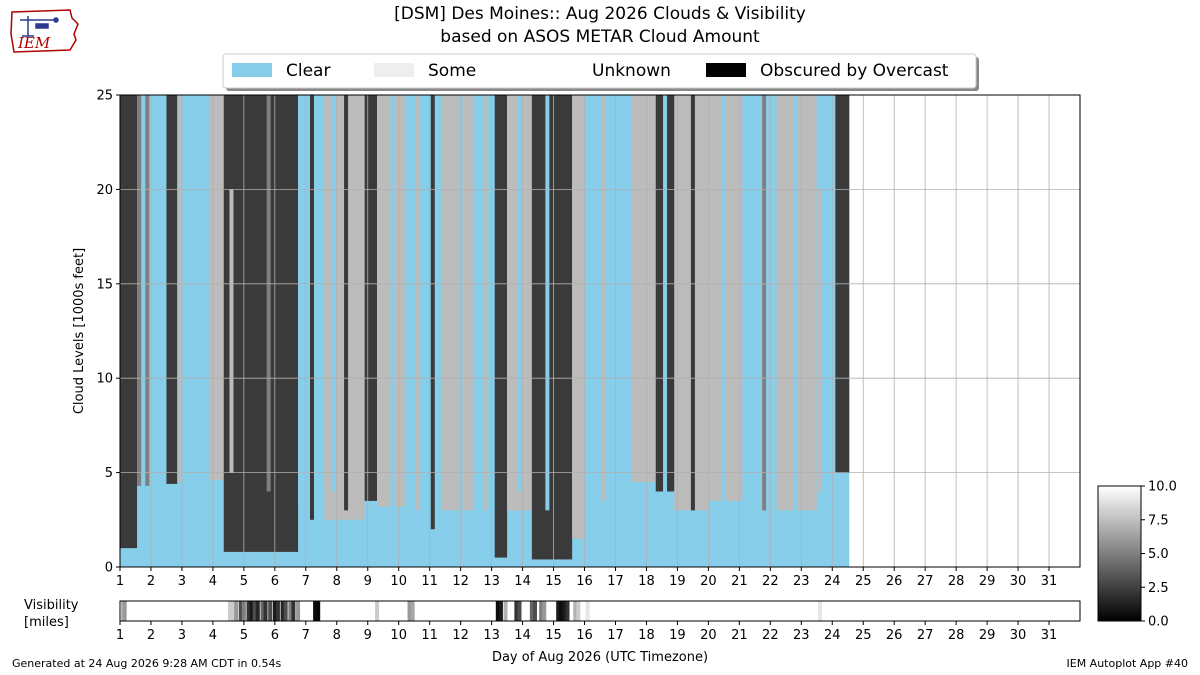  What do you see at coordinates (739, 581) in the screenshot?
I see `x-tick-label: 21` at bounding box center [739, 581].